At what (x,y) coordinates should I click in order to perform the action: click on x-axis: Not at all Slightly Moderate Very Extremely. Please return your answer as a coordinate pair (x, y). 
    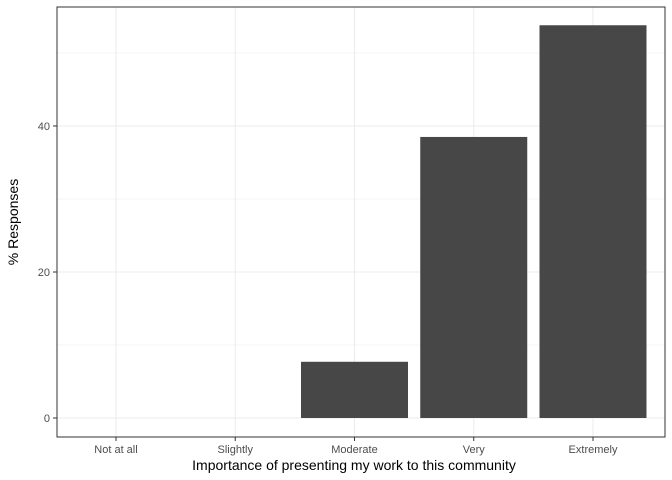
    Looking at the image, I should click on (356, 446).